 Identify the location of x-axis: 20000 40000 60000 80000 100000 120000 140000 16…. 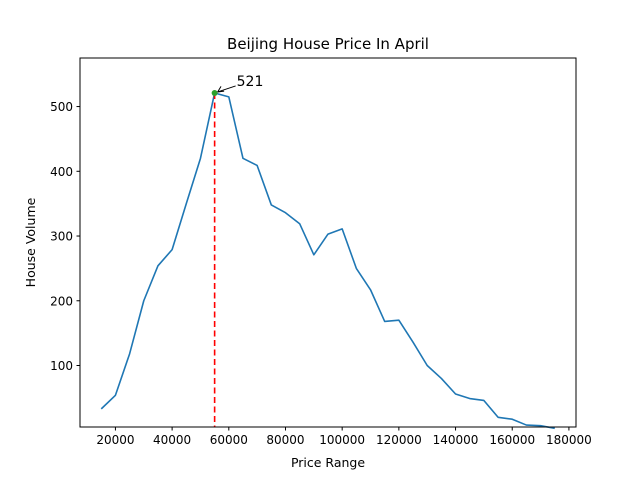
(344, 437).